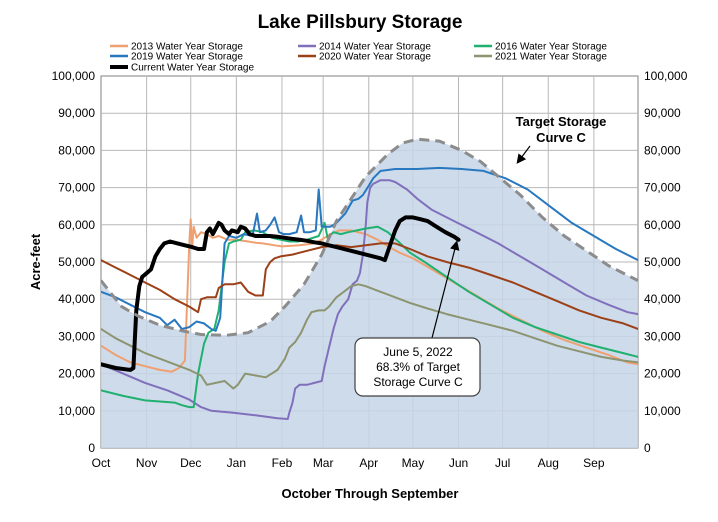 The image size is (718, 522). I want to click on x-tick-label: Aug, so click(548, 463).